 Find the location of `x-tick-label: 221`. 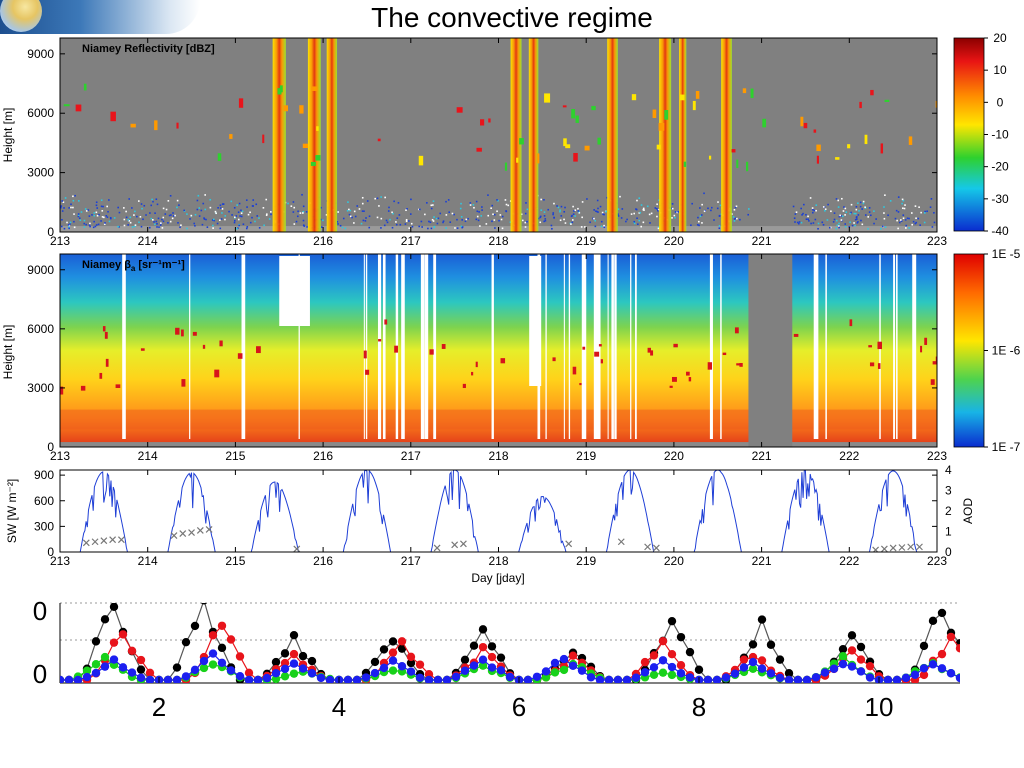

x-tick-label: 221 is located at coordinates (762, 561).